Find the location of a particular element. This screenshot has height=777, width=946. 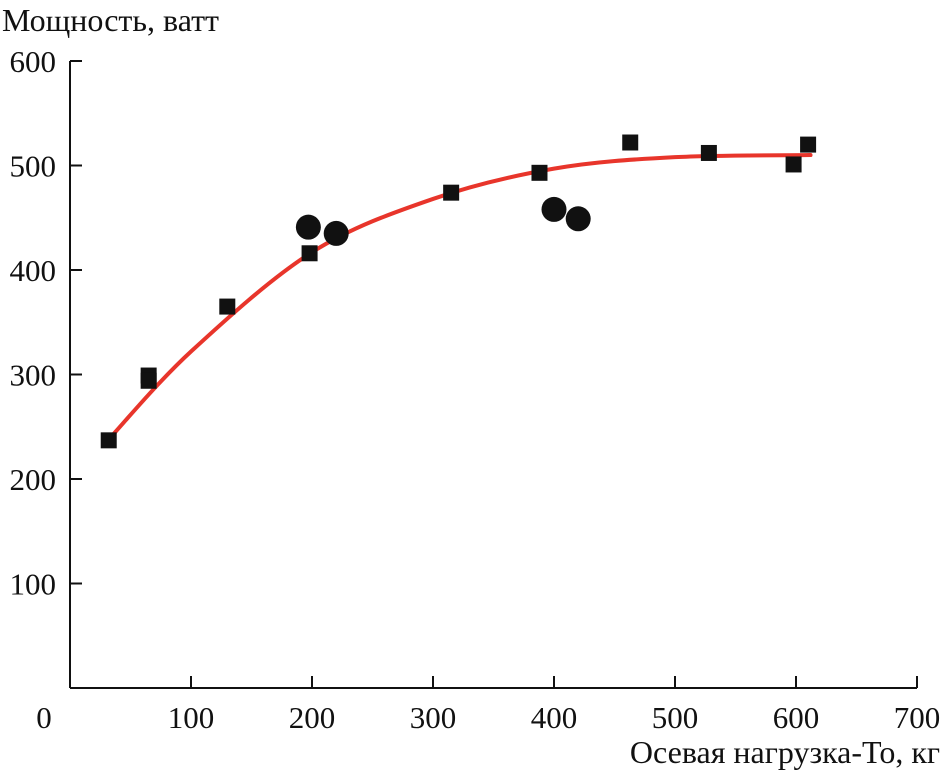

x-tick-label: 200 is located at coordinates (312, 717).